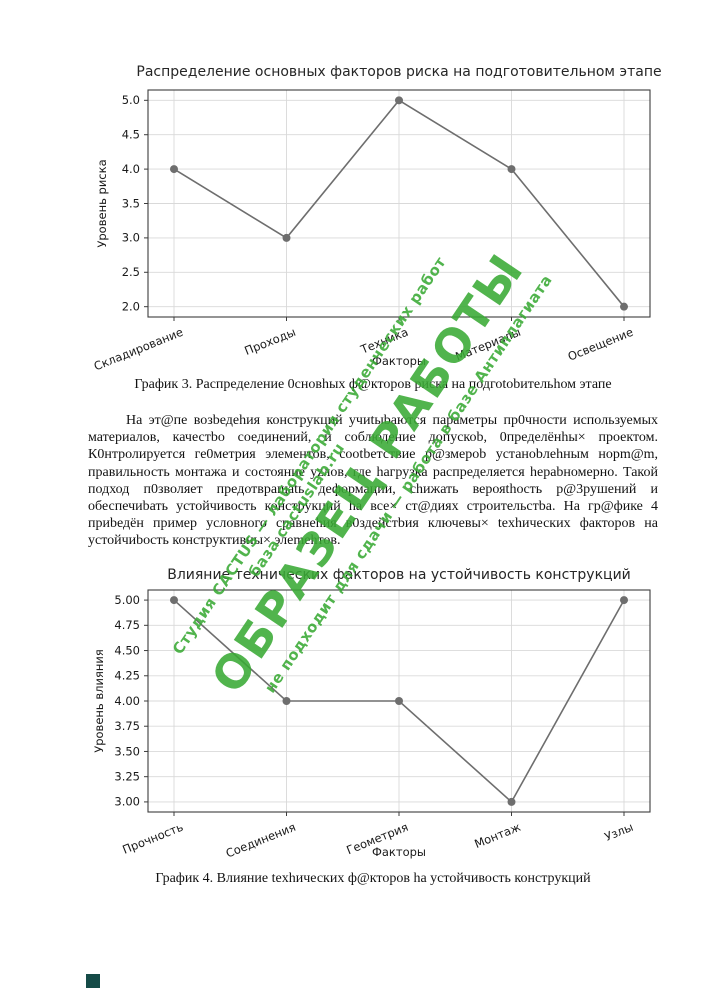 This screenshot has width=707, height=1000. What do you see at coordinates (127, 776) in the screenshot?
I see `y-tick-label: 3.25` at bounding box center [127, 776].